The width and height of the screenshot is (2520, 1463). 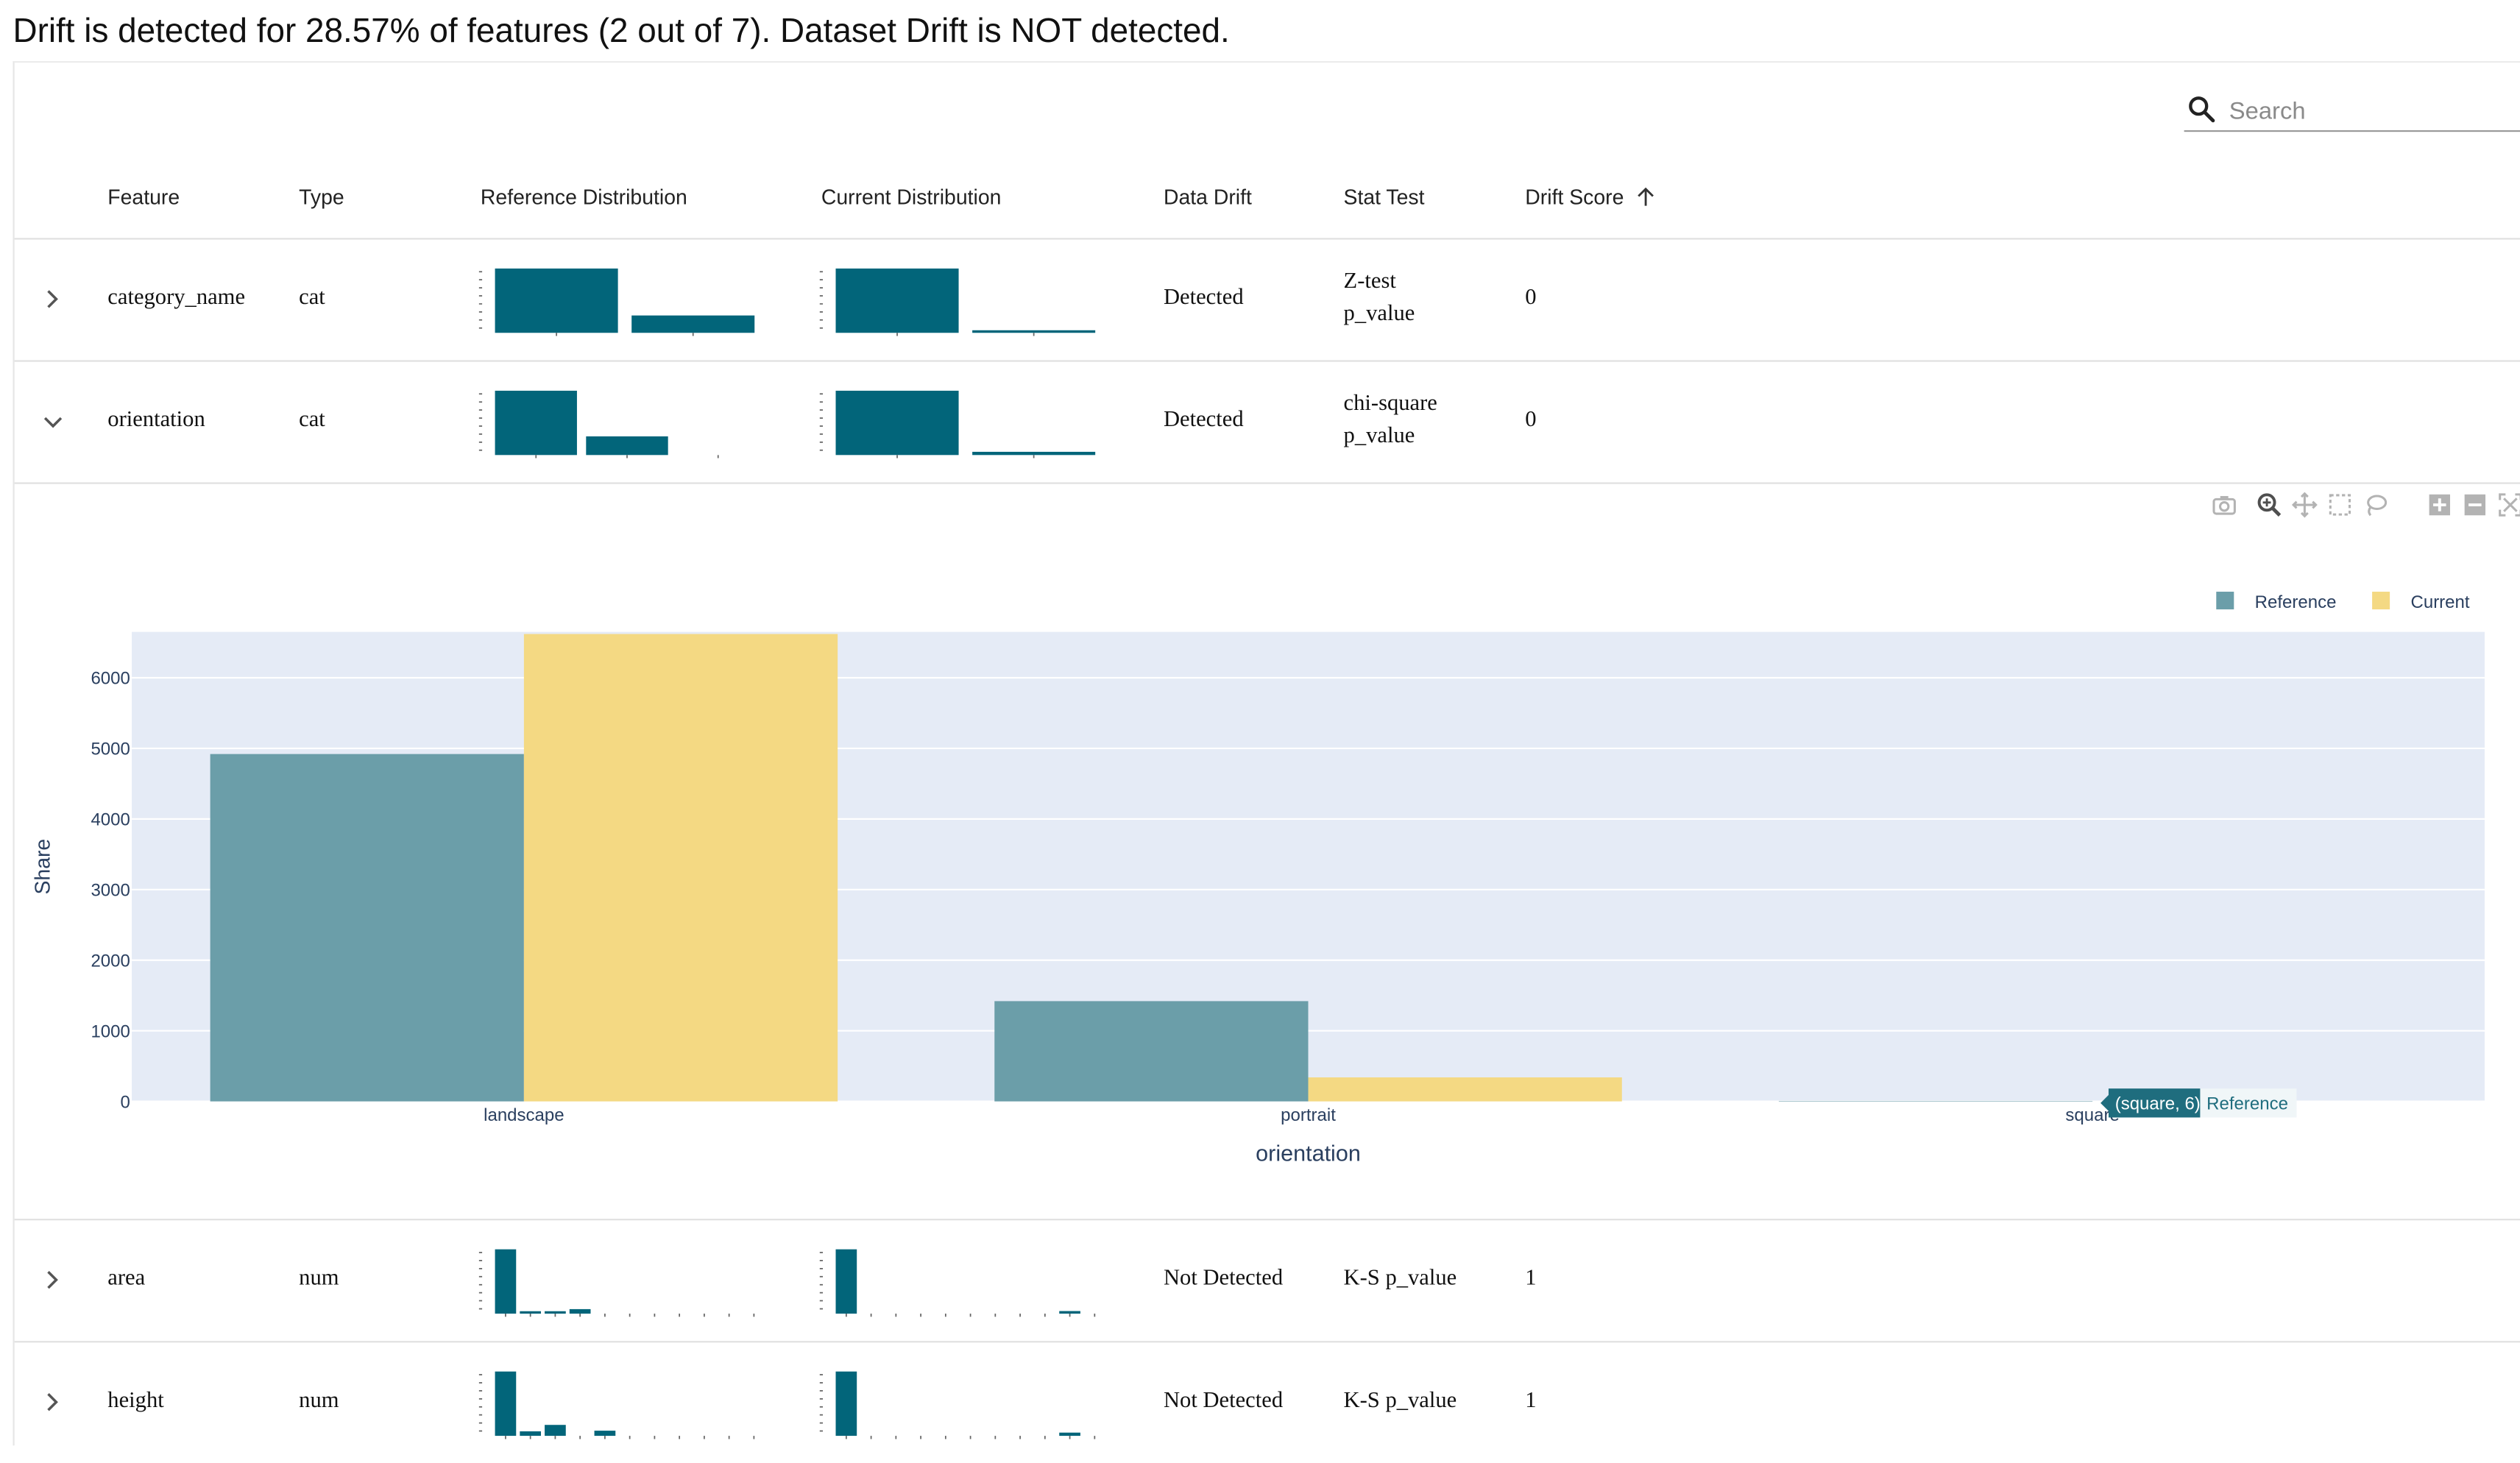 What do you see at coordinates (2270, 505) in the screenshot?
I see `zoom-icon` at bounding box center [2270, 505].